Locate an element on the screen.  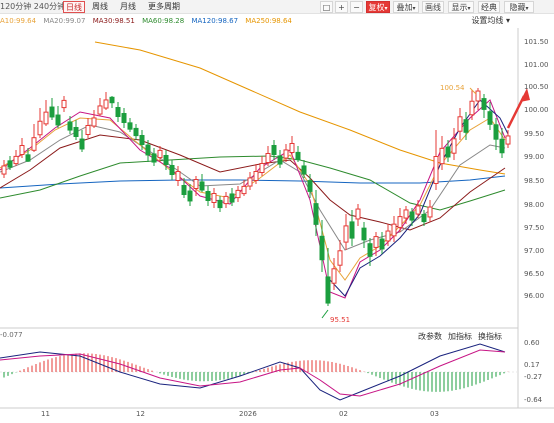
tab-monthly: 月线 is located at coordinates (128, 6).